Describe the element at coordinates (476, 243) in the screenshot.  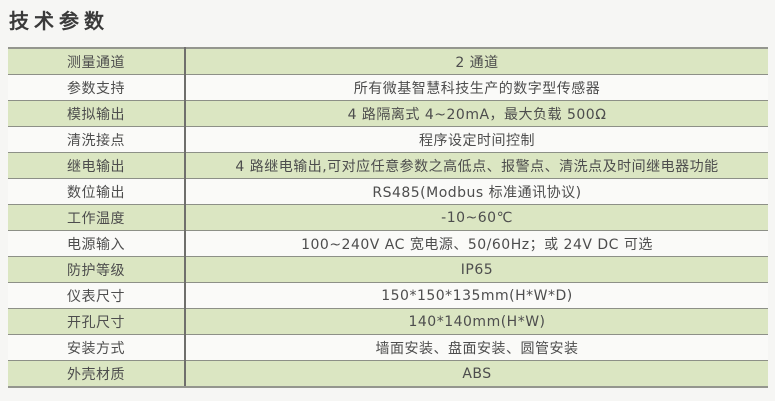
I see `row-value: 100~240V AC 宽电源、50/60Hz；或 24V DC 可选` at that location.